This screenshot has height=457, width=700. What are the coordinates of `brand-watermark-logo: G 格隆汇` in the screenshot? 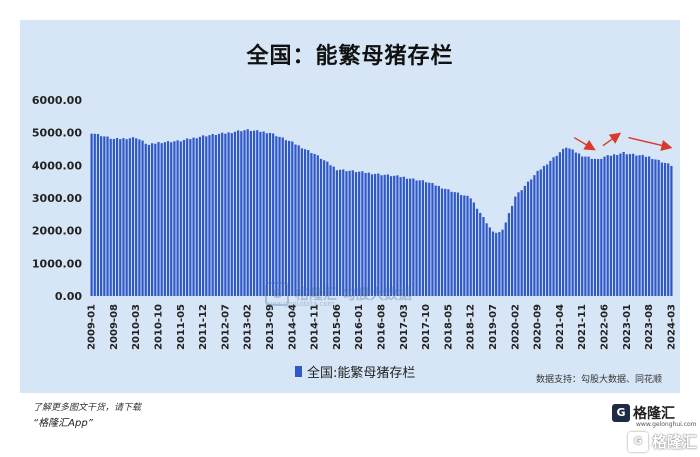 It's located at (662, 441).